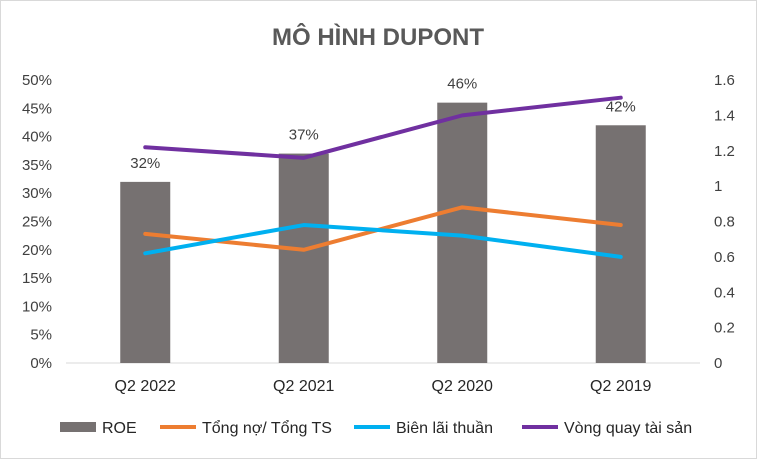 The image size is (757, 464). Describe the element at coordinates (37, 278) in the screenshot. I see `left-tick-label: 15%` at that location.